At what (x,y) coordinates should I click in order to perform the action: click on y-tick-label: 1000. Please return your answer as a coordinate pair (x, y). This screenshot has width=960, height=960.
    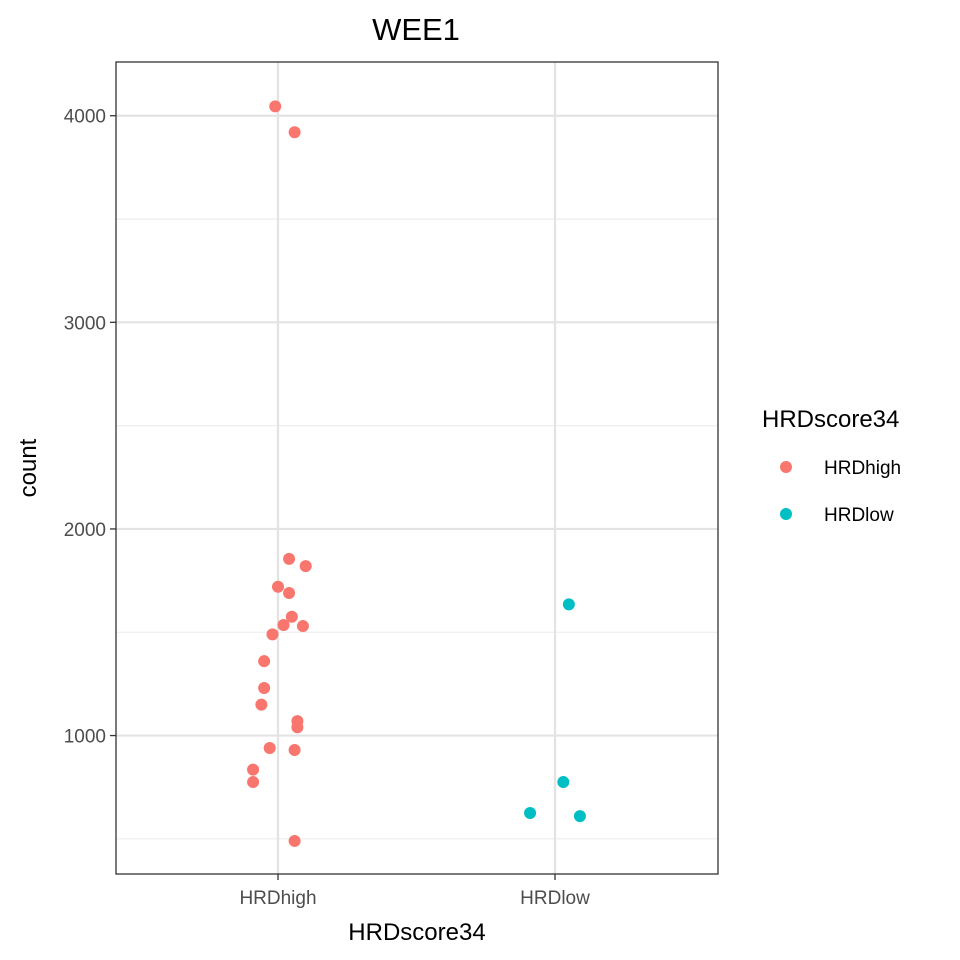
    Looking at the image, I should click on (85, 737).